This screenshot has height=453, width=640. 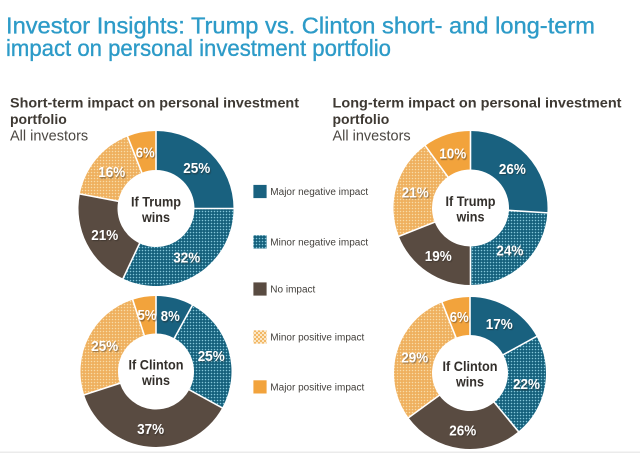 I want to click on svg-text: 24%, so click(x=509, y=250).